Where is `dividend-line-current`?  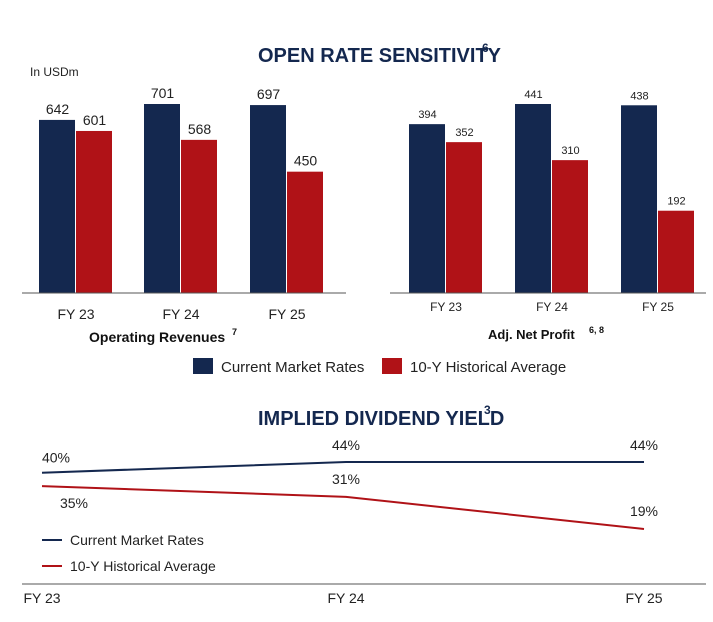
dividend-line-current is located at coordinates (342, 467).